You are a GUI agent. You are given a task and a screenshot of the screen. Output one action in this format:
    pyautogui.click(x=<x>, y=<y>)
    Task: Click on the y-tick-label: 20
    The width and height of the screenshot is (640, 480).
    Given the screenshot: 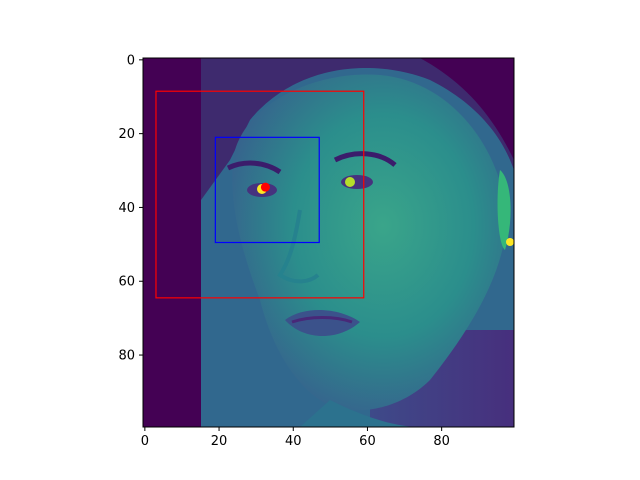 What is the action you would take?
    pyautogui.click(x=126, y=134)
    